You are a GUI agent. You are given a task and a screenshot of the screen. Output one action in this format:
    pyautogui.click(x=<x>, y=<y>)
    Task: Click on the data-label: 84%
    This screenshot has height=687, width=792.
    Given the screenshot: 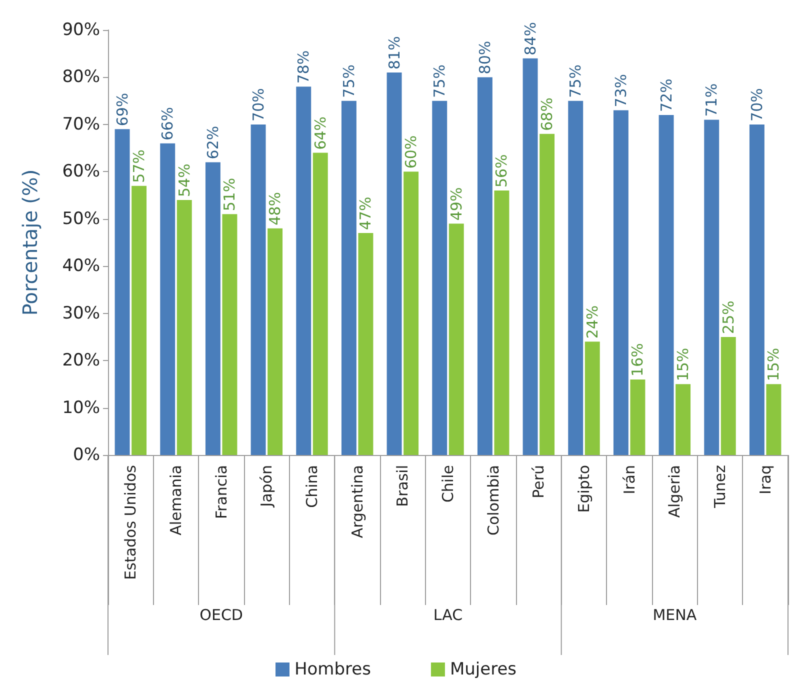 What is the action you would take?
    pyautogui.click(x=530, y=39)
    